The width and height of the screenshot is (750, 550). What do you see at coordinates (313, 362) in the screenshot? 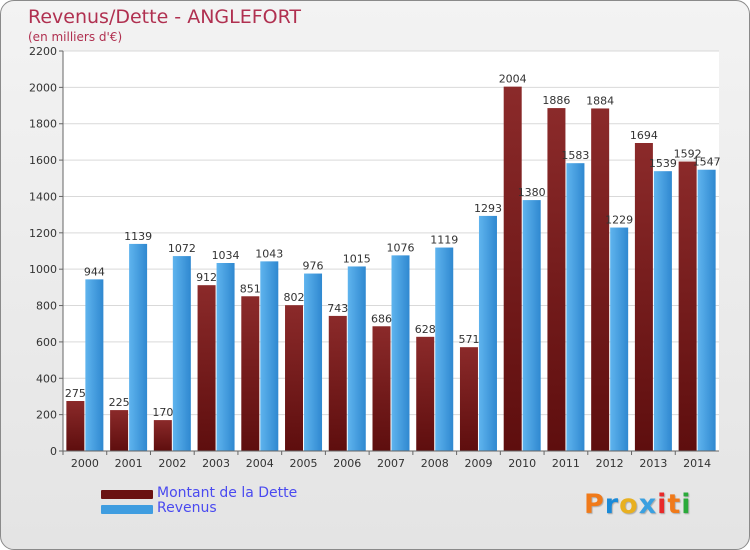
I see `bar-revenus-2005` at bounding box center [313, 362].